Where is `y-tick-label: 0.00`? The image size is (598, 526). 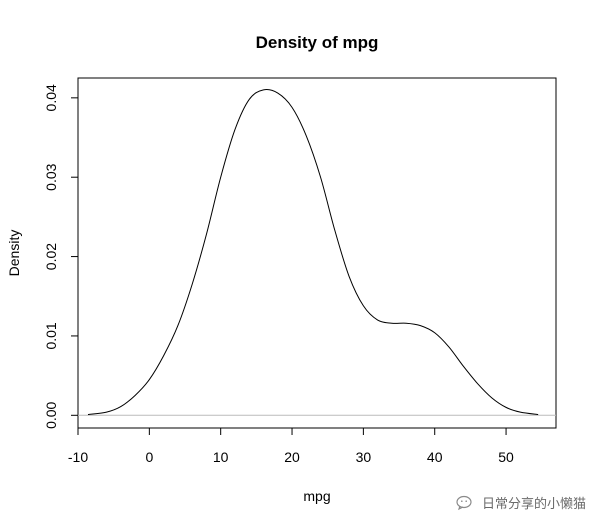
y-tick-label: 0.00 is located at coordinates (51, 414).